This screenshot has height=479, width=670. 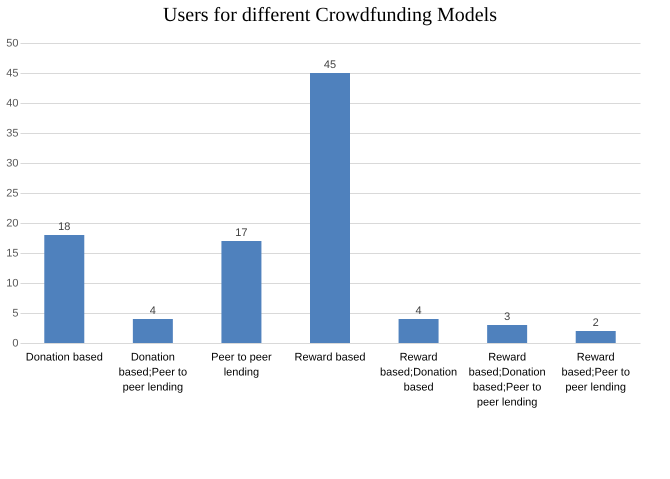 What do you see at coordinates (595, 373) in the screenshot?
I see `x-tick-label: Reward based;Peer to peer lending` at bounding box center [595, 373].